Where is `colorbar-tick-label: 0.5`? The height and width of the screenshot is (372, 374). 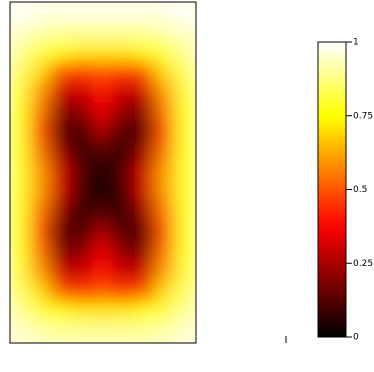 colorbar-tick-label: 0.5 is located at coordinates (360, 190).